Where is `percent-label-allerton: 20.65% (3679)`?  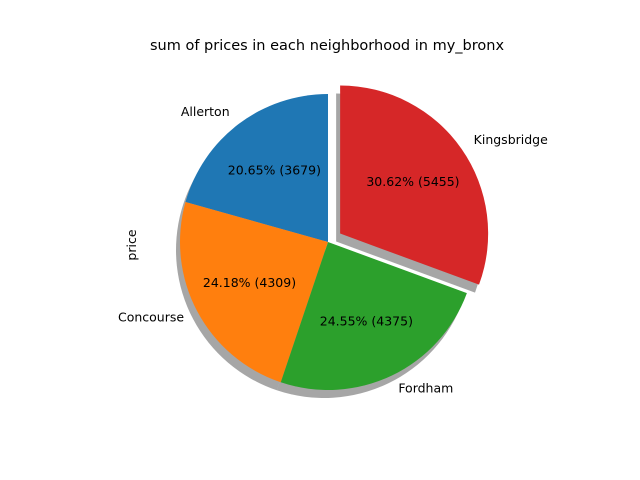
percent-label-allerton: 20.65% (3679) is located at coordinates (274, 170).